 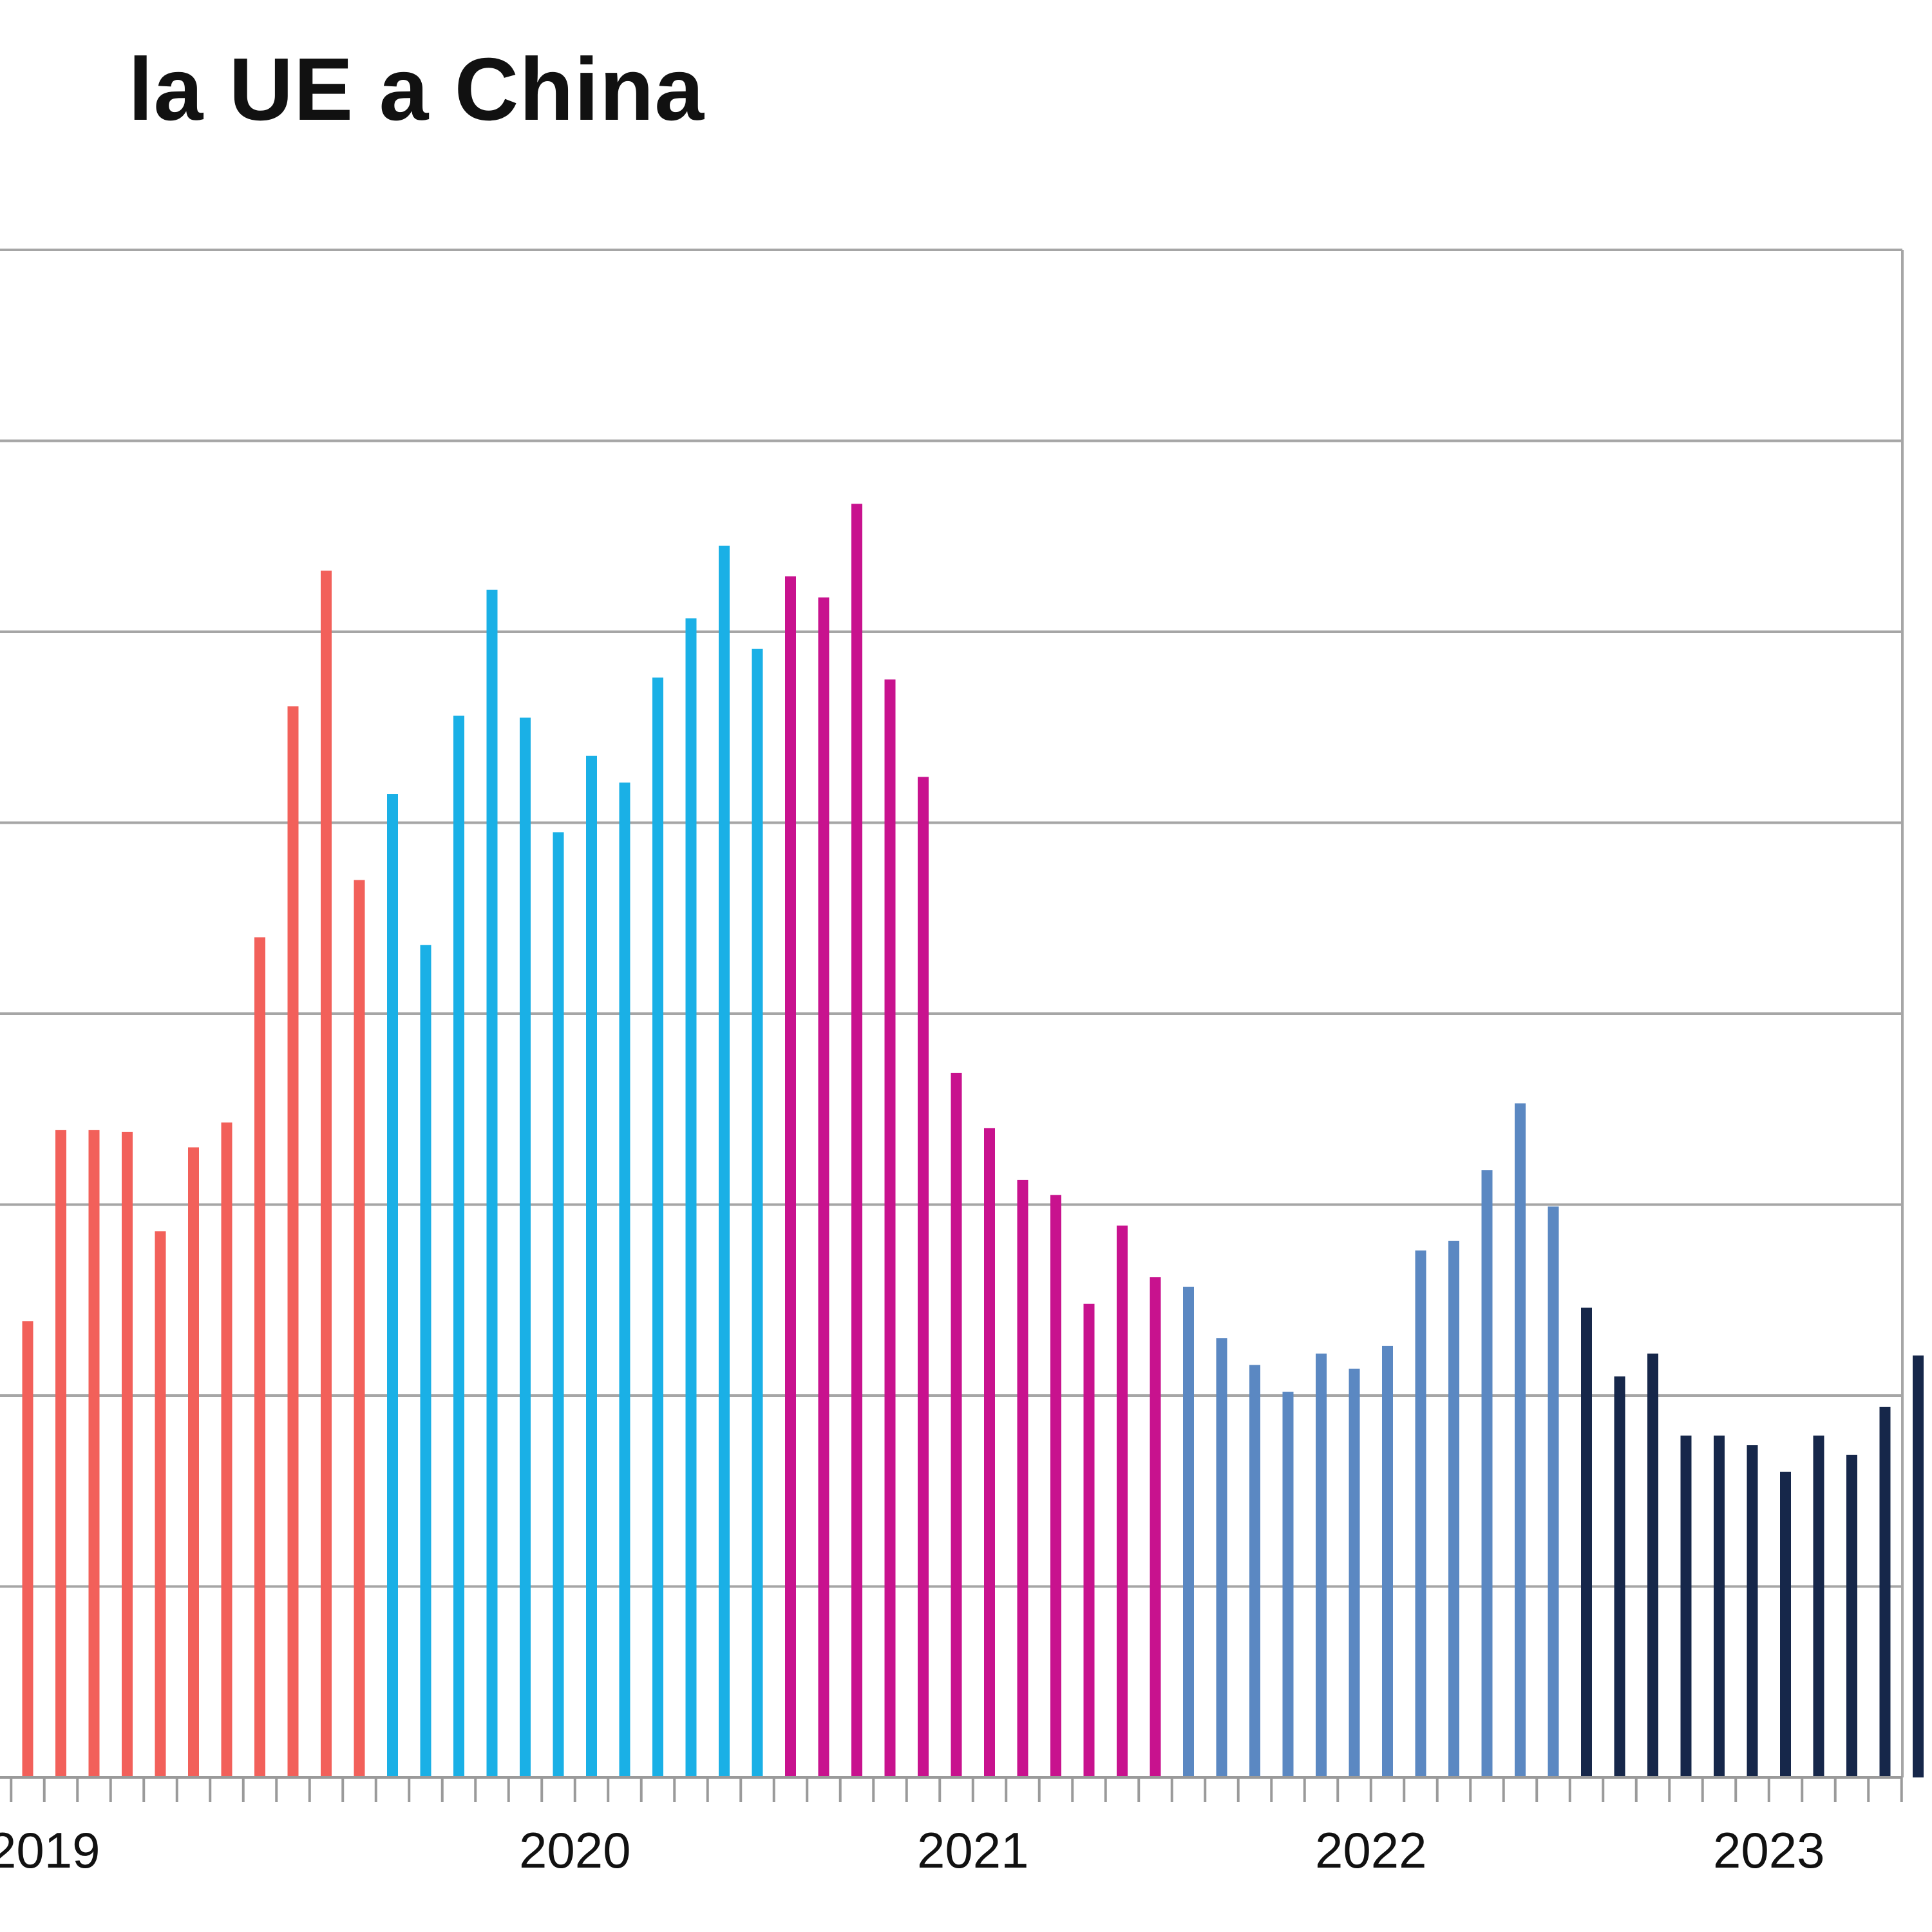 I want to click on year-label-2020: 2020, so click(x=575, y=1851).